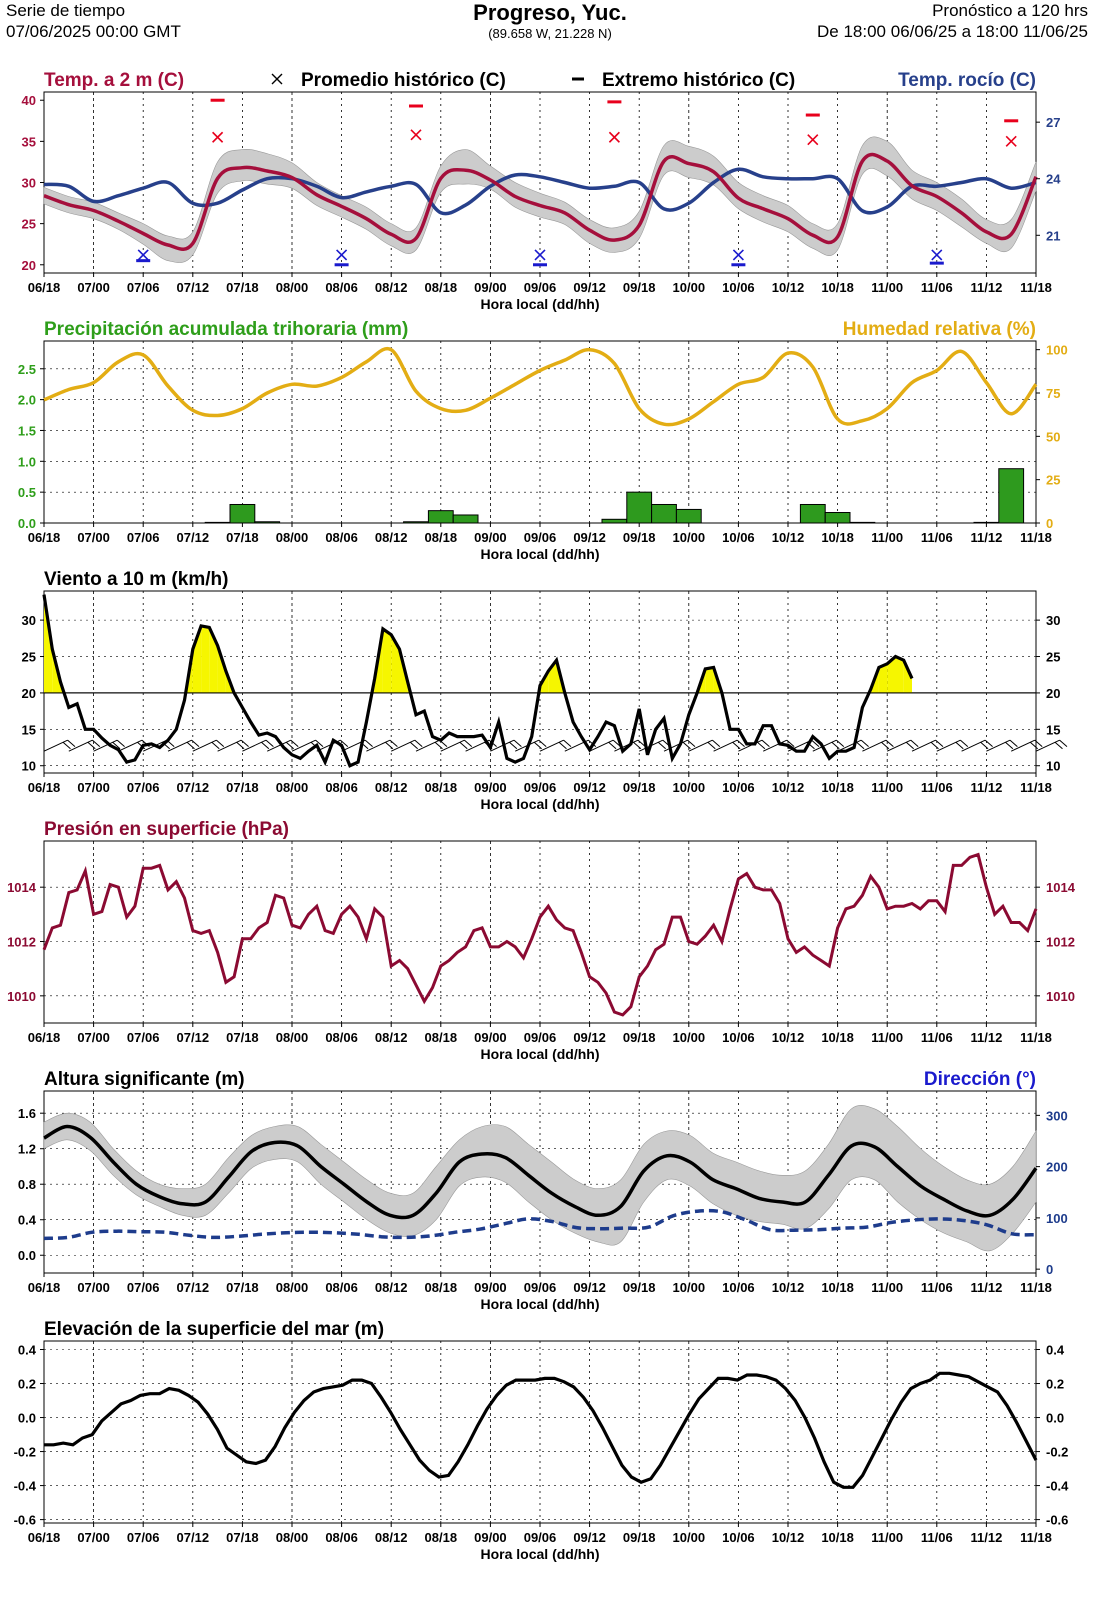 This screenshot has height=1600, width=1100. I want to click on wave-height-line, so click(540, 1172).